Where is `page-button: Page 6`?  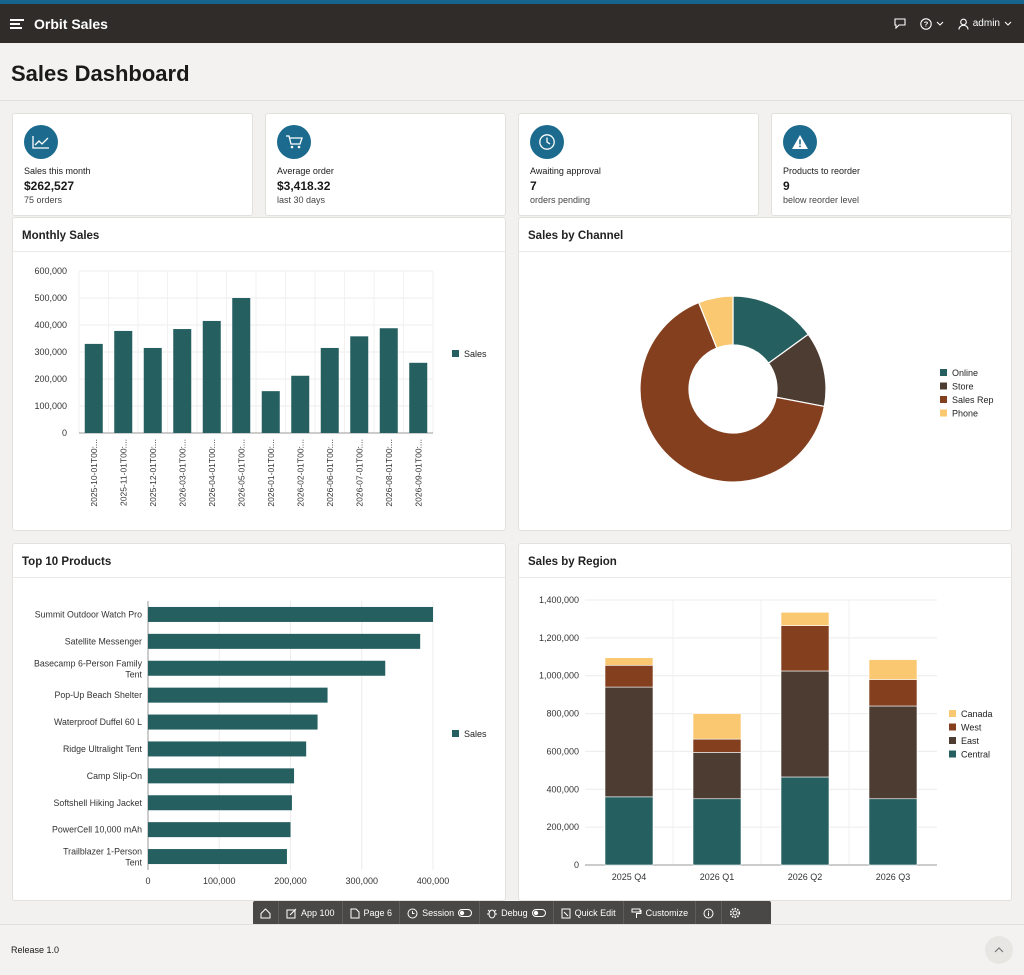
page-button: Page 6 is located at coordinates (372, 913).